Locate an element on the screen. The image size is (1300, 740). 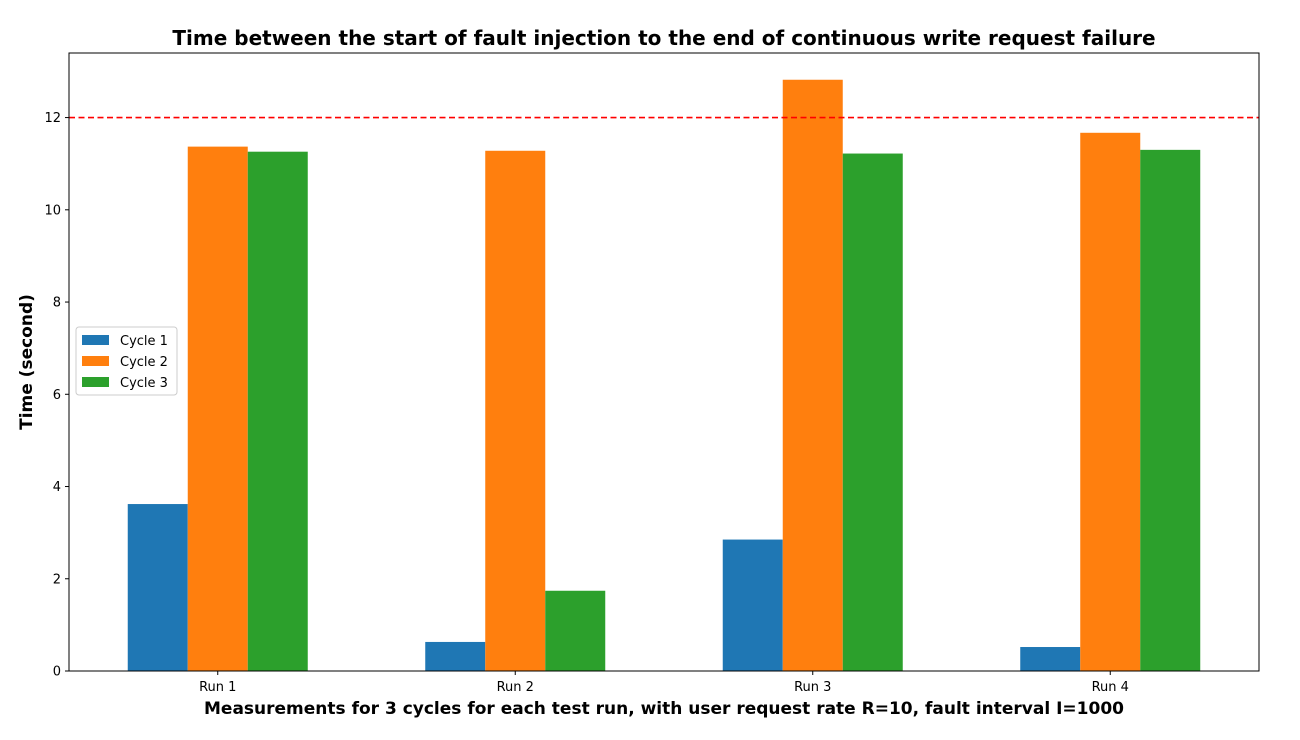
y-tick-label: 0 is located at coordinates (57, 672).